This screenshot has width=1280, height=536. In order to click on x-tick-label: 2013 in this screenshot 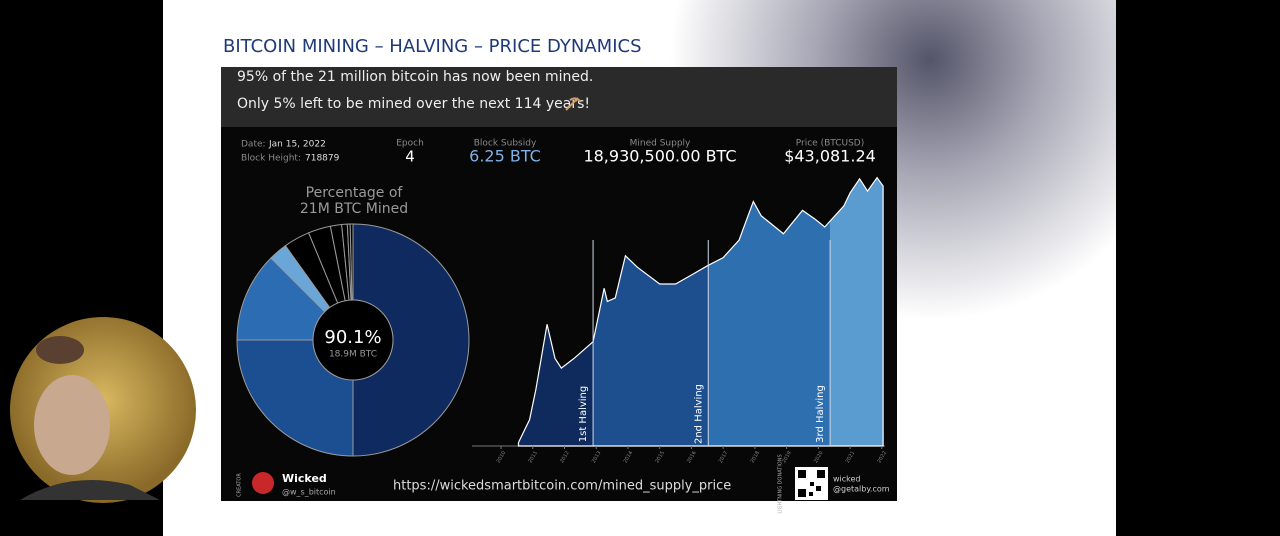, I will do `click(597, 457)`.